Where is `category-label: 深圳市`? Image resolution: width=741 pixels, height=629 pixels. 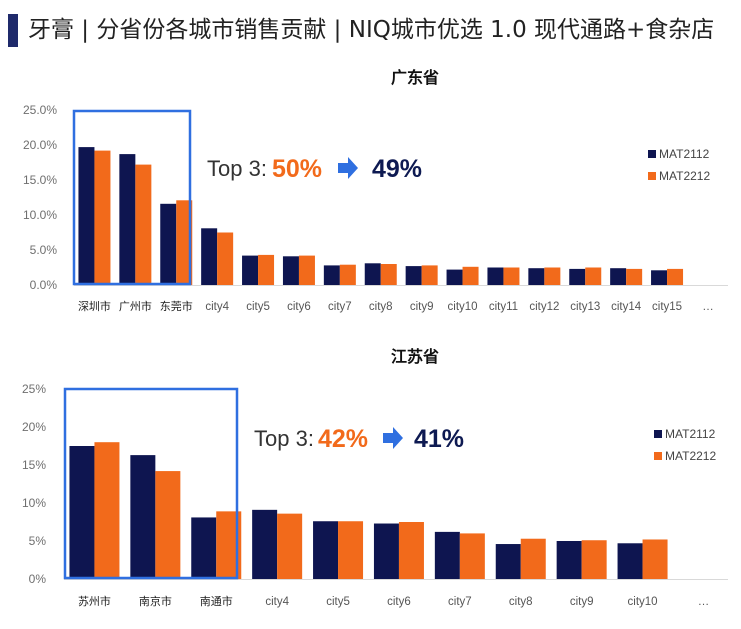
category-label: 深圳市 is located at coordinates (94, 306).